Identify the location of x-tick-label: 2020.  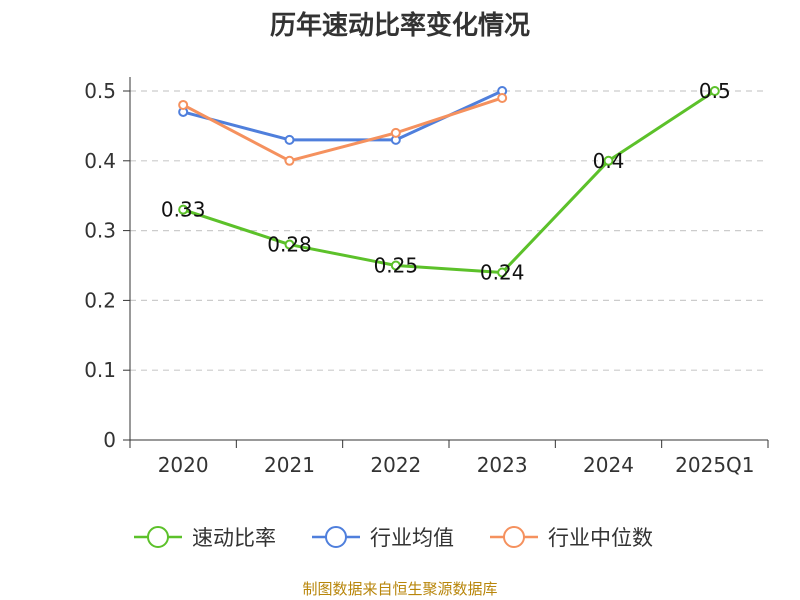
(183, 465).